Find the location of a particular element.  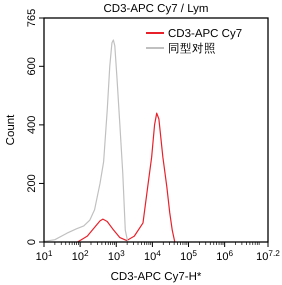

x-tick-label: 10$^{5}$ is located at coordinates (189, 255).